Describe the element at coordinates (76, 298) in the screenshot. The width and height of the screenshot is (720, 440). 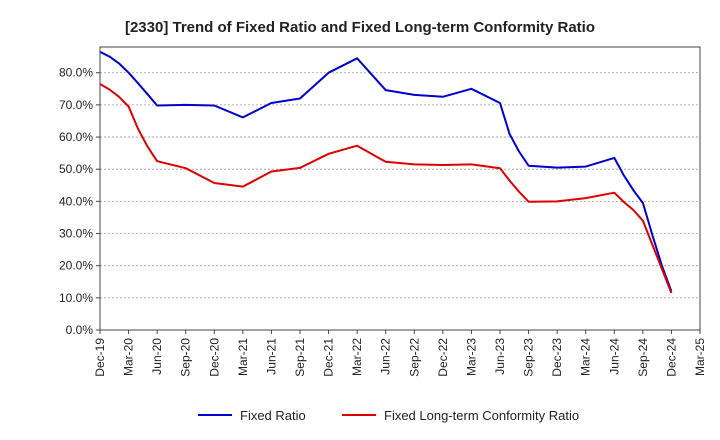
I see `y-tick-label-1: 10.0%` at that location.